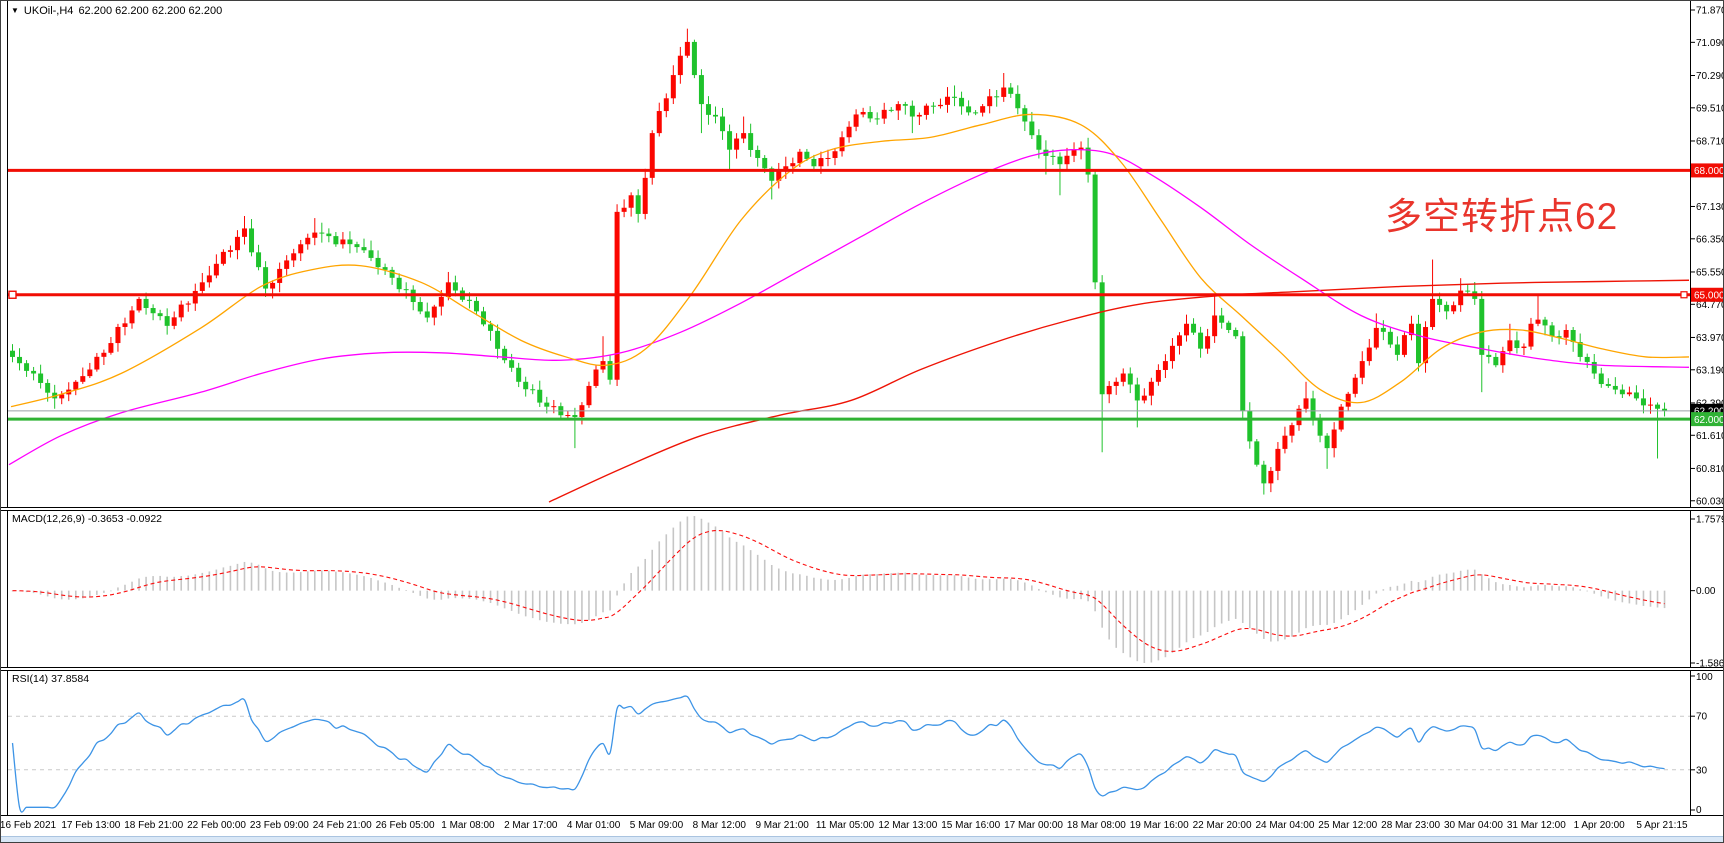  I want to click on rsi-label: RSI(14) 37.8584, so click(51, 679).